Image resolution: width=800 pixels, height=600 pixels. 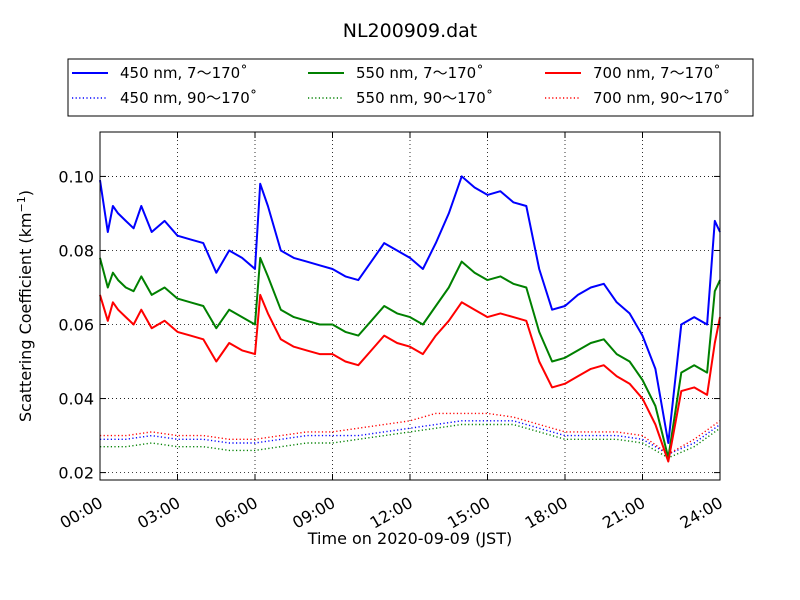 I want to click on y-tick-label: 0.08, so click(x=76, y=250).